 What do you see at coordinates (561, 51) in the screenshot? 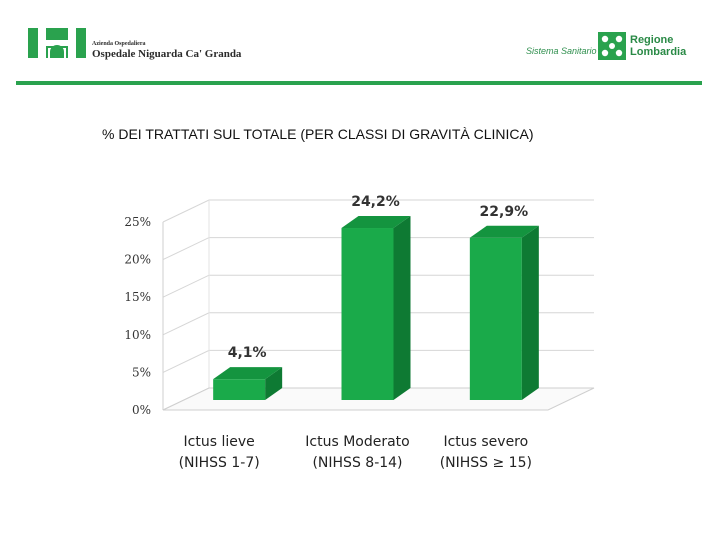
I see `sistema-sanitario-label: Sistema Sanitario` at bounding box center [561, 51].